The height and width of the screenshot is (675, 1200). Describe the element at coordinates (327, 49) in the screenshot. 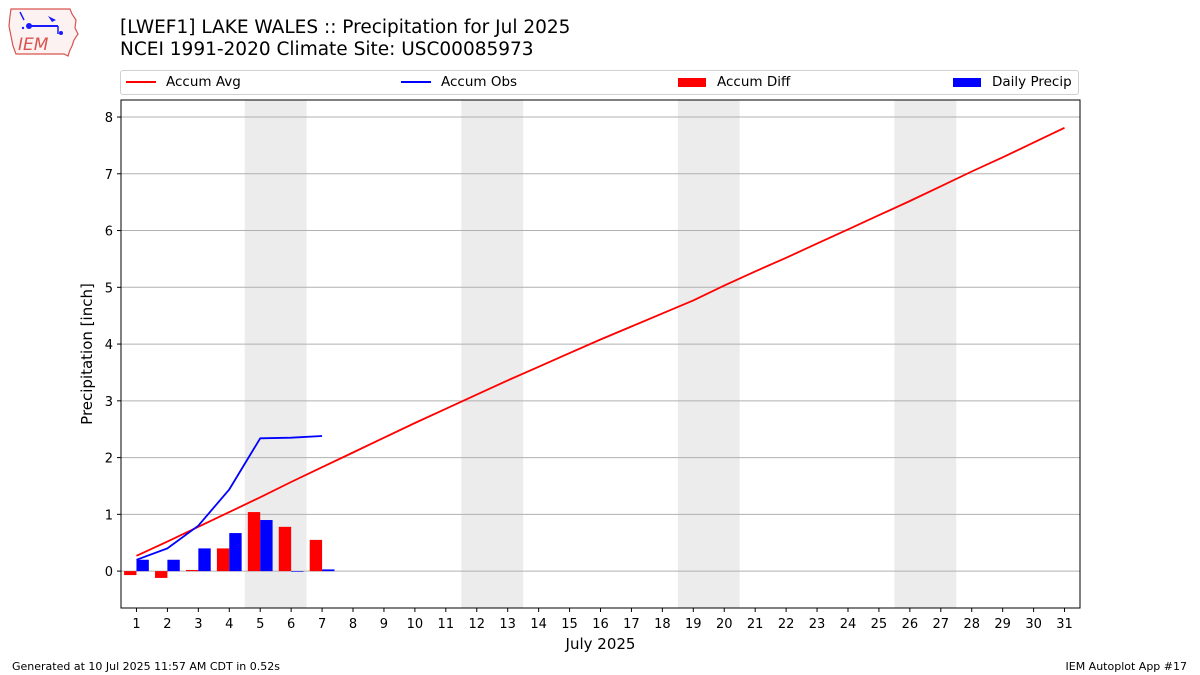

I see `title-line-2: NCEI 1991-2020 Climate Site: USC00085973` at that location.